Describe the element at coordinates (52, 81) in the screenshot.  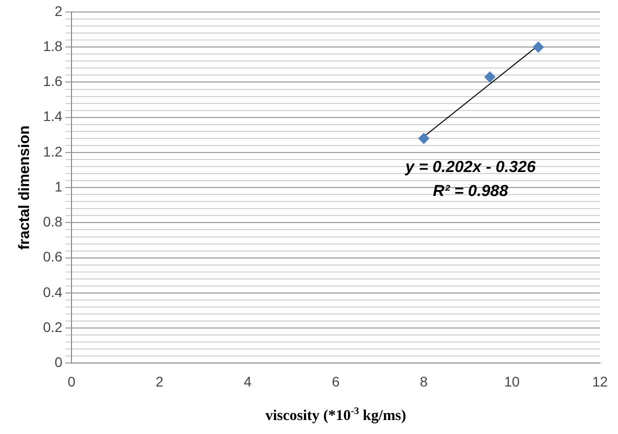
I see `y-tick-label: 1.6` at that location.